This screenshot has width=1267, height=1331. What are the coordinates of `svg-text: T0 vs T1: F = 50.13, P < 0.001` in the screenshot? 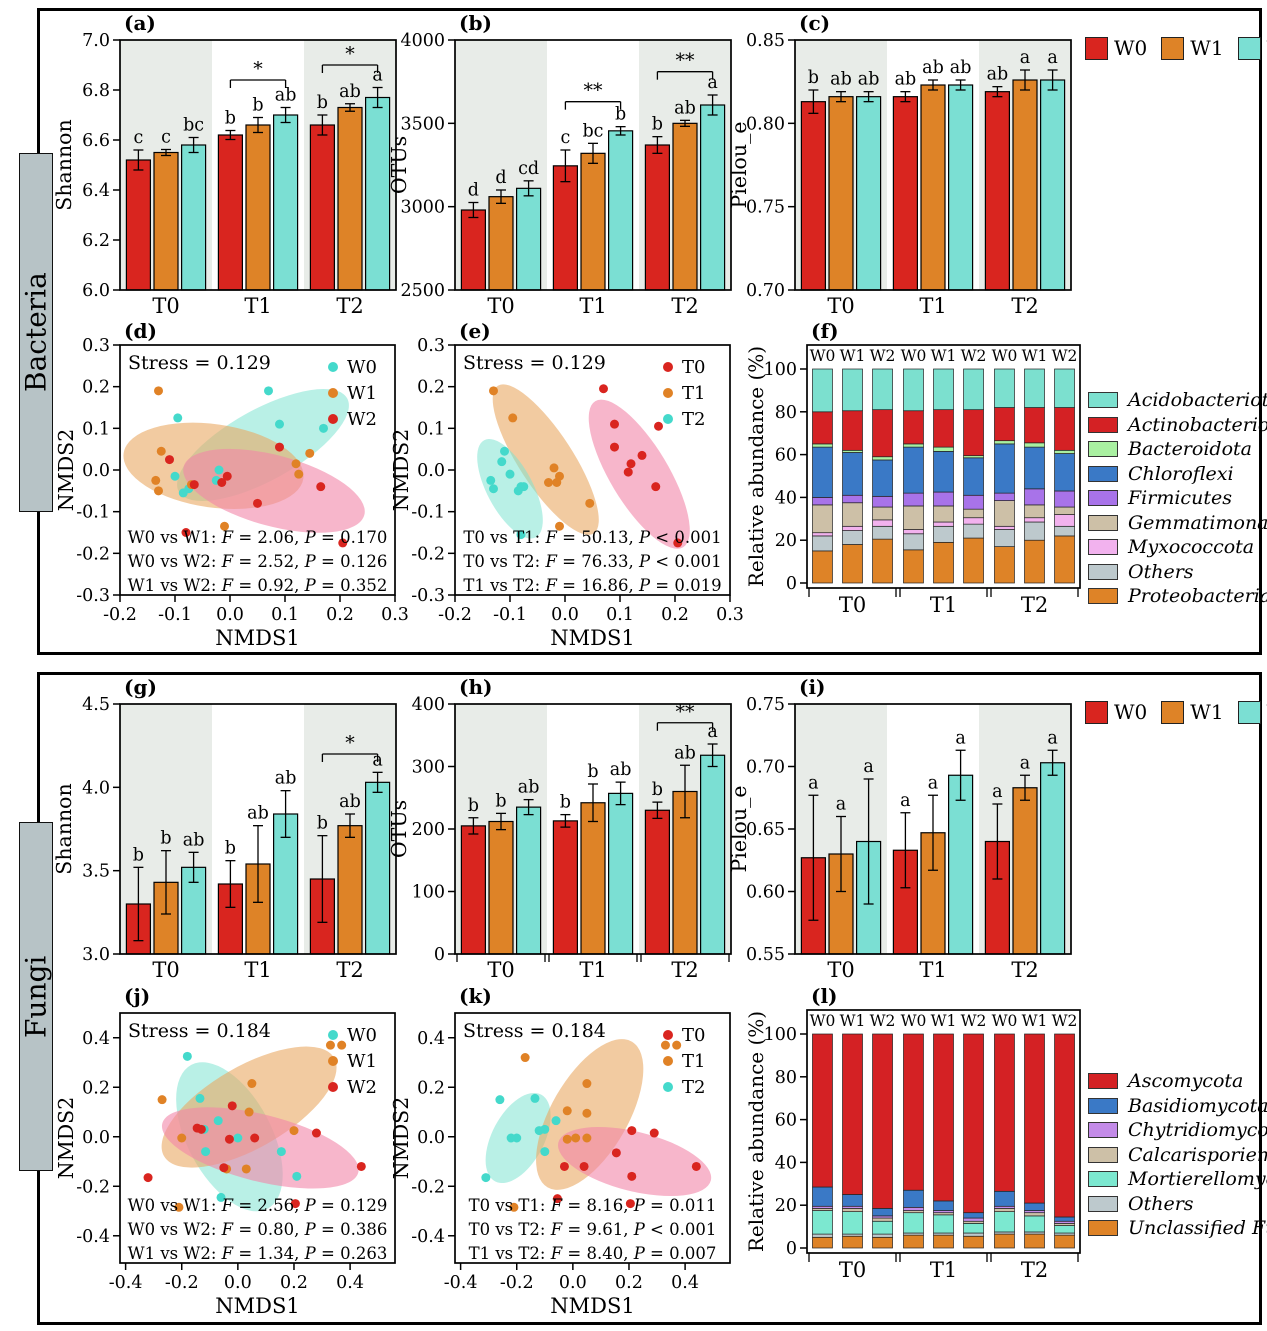 It's located at (592, 537).